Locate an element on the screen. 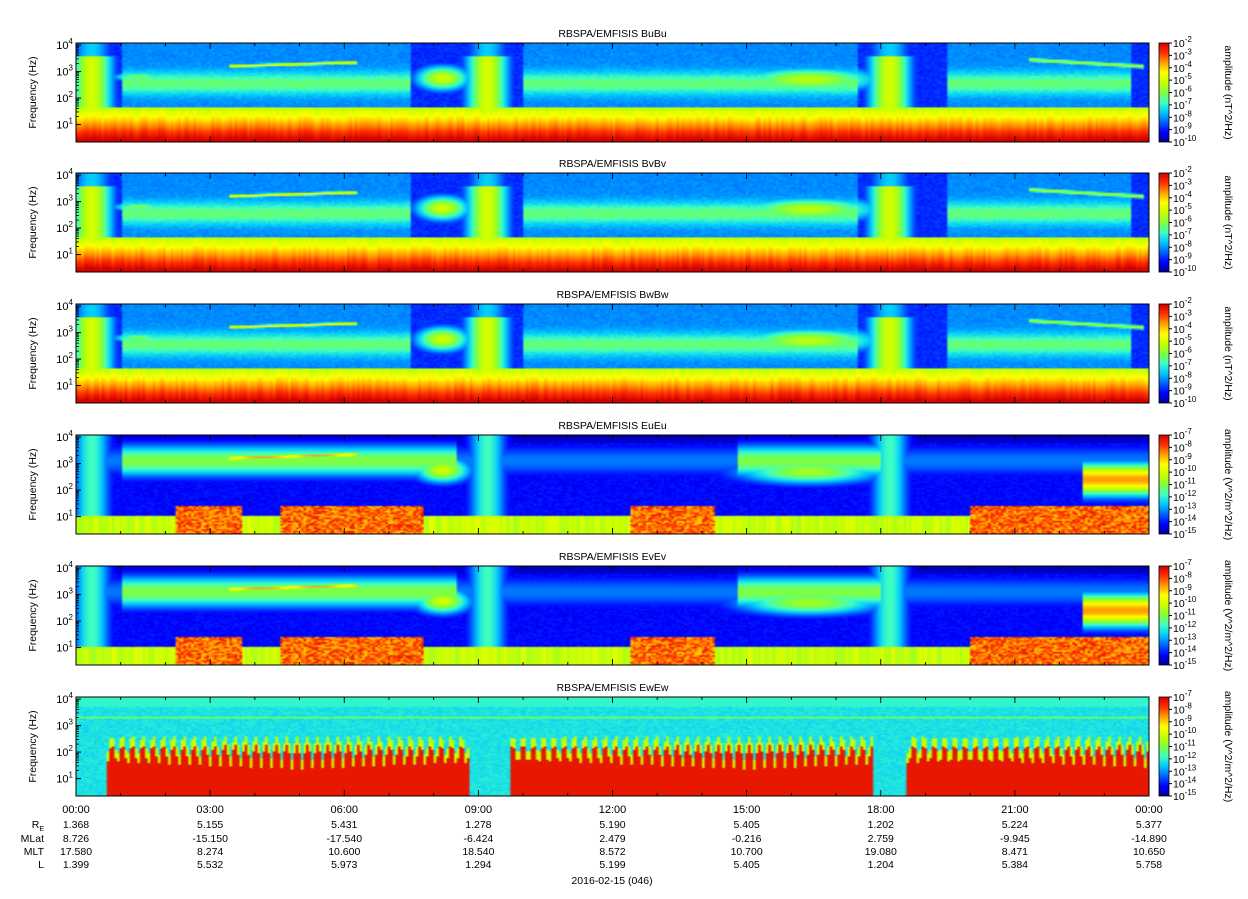  ephemeris-value: 2.479 is located at coordinates (612, 839).